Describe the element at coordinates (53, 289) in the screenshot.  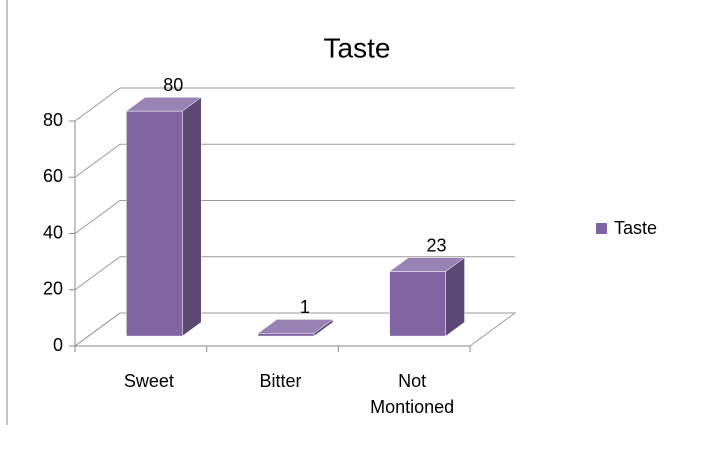
I see `y-tick-label: 20` at that location.